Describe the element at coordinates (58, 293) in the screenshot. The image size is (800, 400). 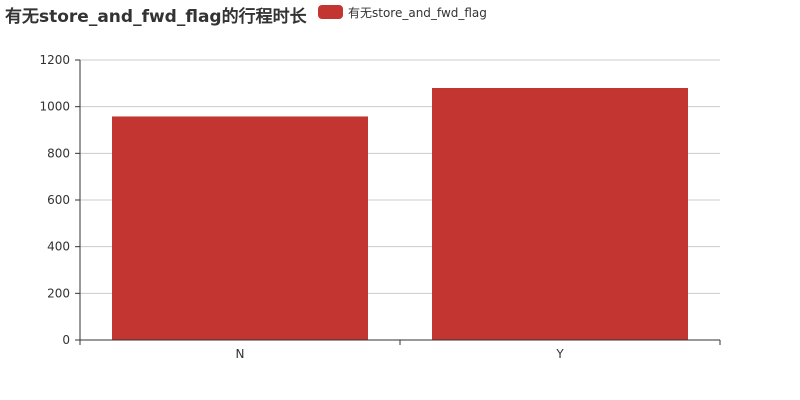
I see `y-tick-label: 200` at that location.